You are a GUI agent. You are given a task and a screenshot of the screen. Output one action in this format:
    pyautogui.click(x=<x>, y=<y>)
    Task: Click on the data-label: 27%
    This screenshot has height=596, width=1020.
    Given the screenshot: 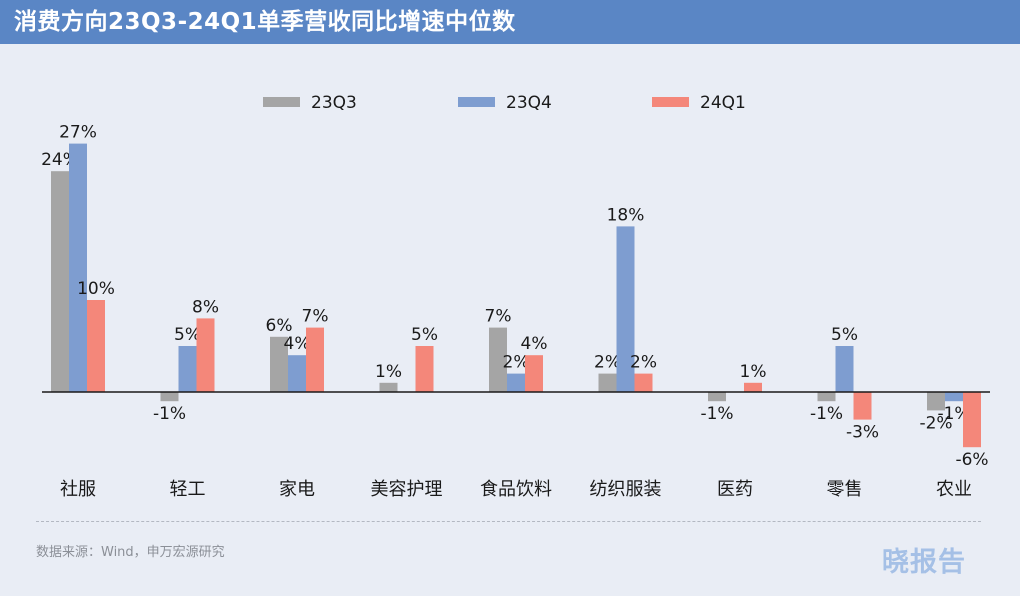 What is the action you would take?
    pyautogui.click(x=78, y=133)
    